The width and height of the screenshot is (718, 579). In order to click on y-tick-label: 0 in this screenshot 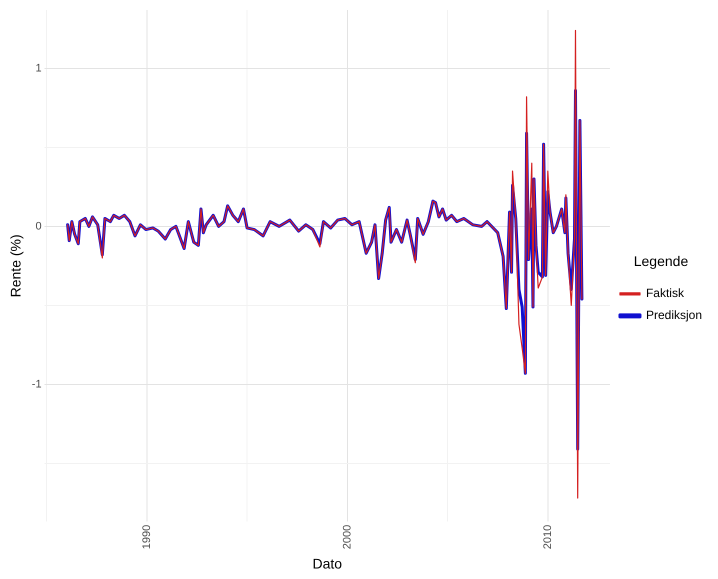, I will do `click(38, 226)`.